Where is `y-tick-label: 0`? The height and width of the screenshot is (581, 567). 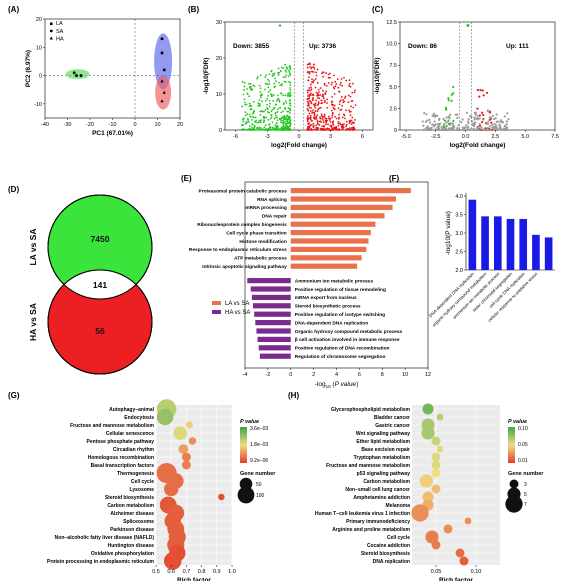
y-tick-label: 0 is located at coordinates (220, 131).